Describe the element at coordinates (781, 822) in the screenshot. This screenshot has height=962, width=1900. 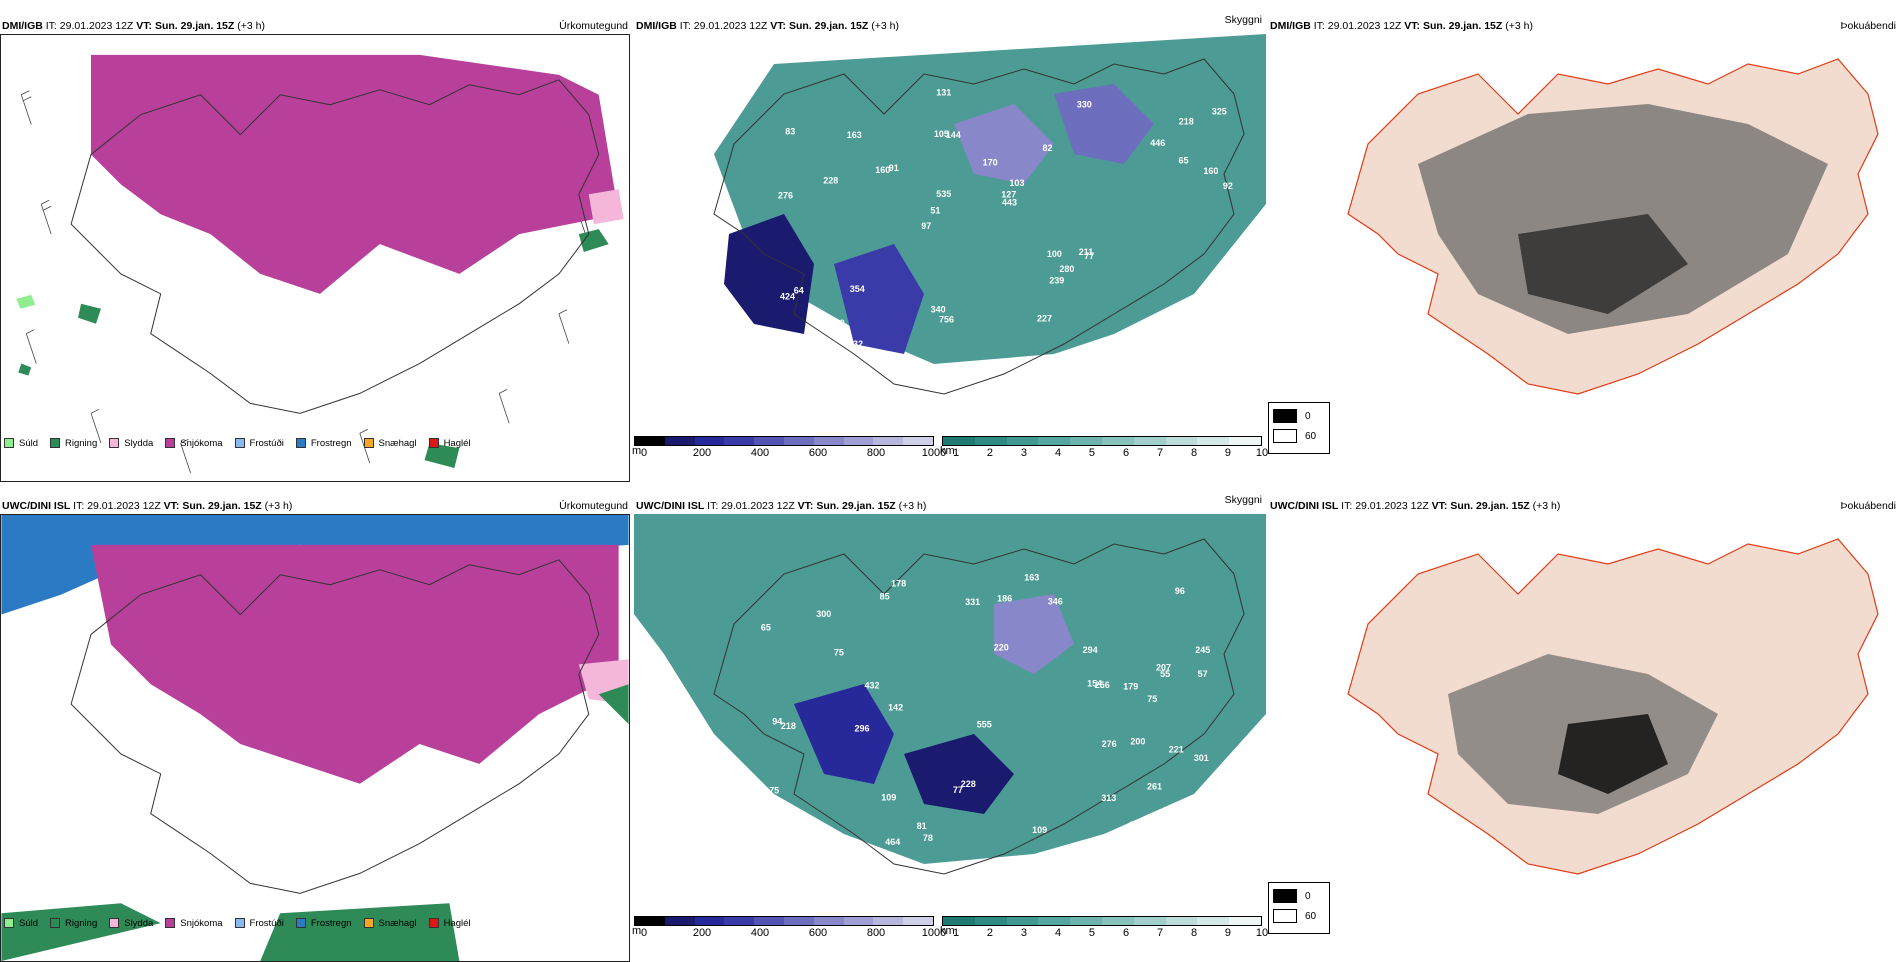
I see `cloud-base-value: 152` at that location.